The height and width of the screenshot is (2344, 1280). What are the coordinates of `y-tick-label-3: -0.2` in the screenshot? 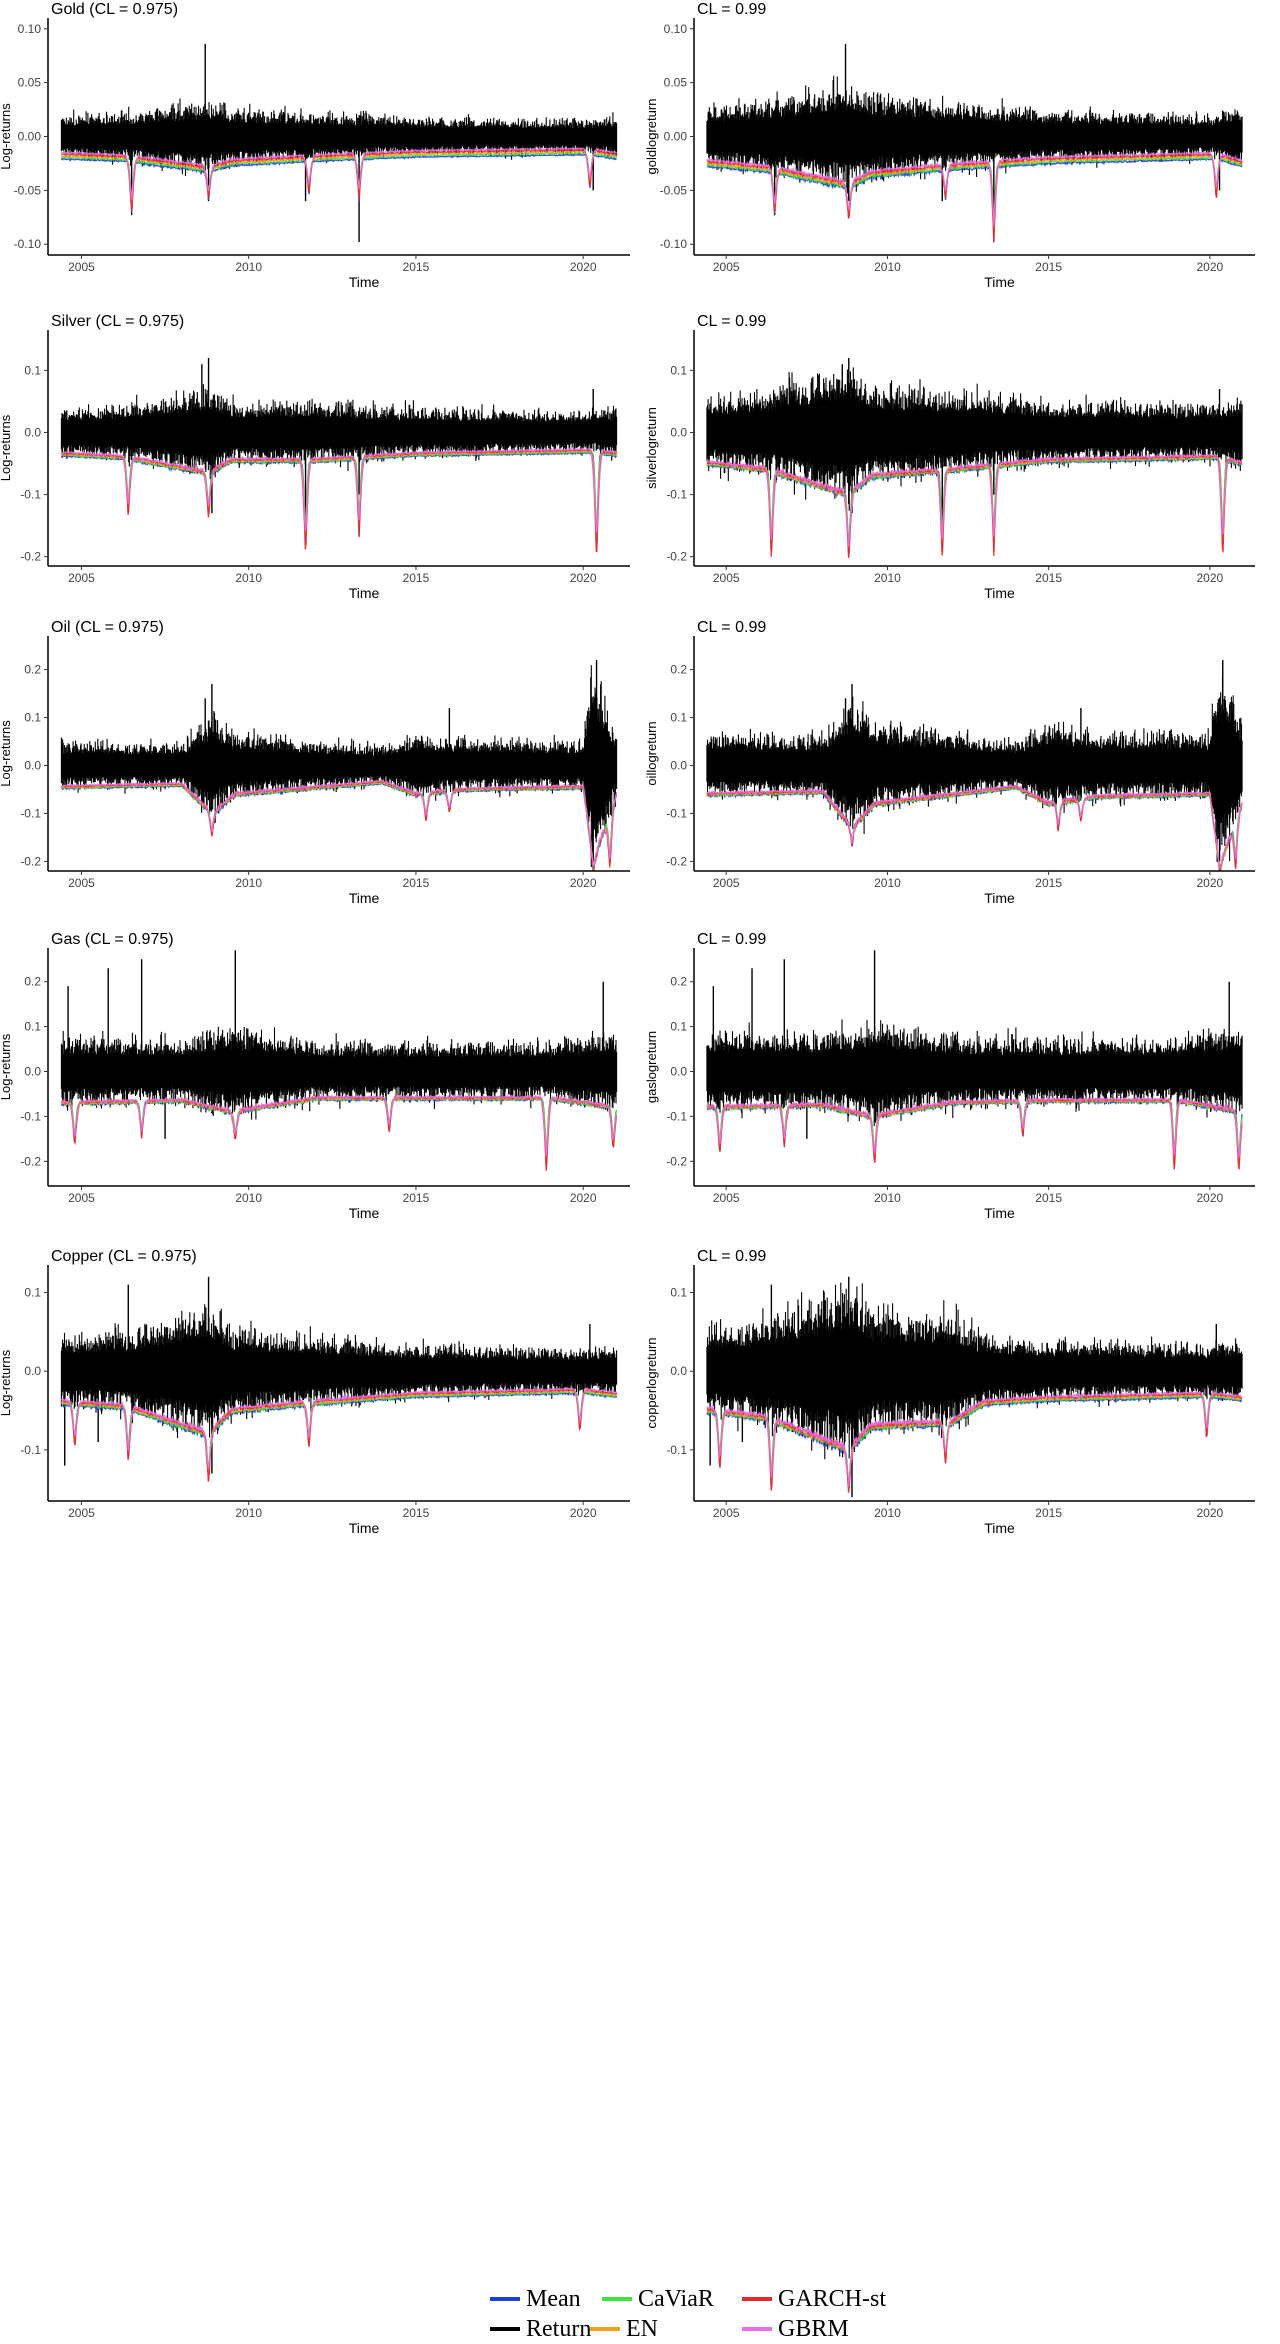 It's located at (676, 557).